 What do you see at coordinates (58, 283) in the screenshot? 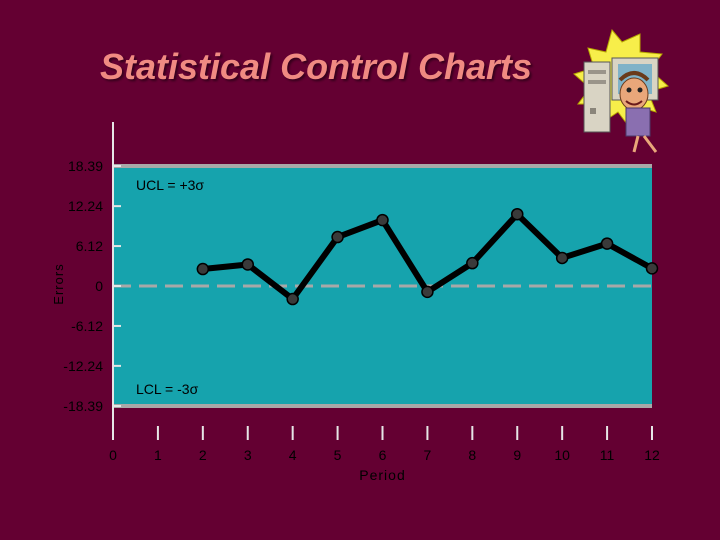
I see `y-axis-label: Errors` at bounding box center [58, 283].